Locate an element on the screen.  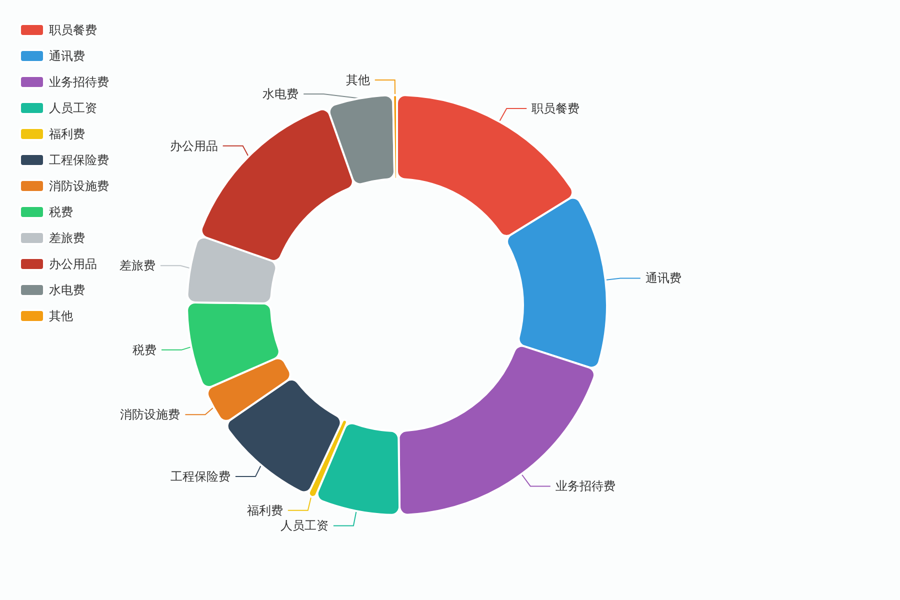
slice-label: 福利费 is located at coordinates (264, 510).